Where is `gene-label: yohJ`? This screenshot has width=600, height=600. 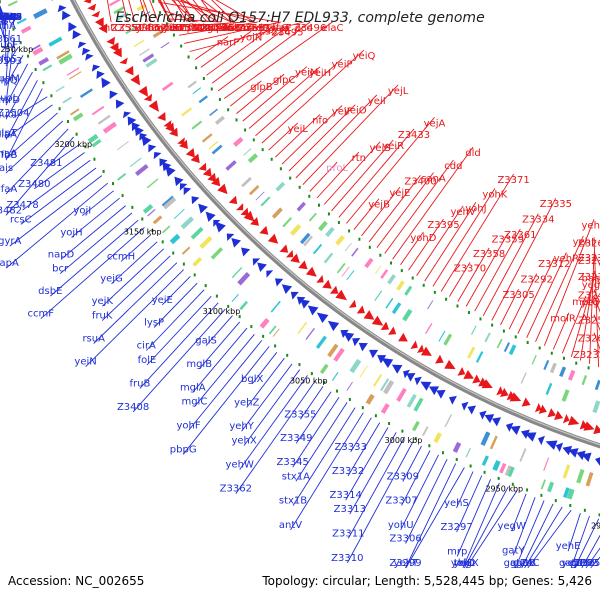
gene-label: yohJ is located at coordinates (475, 208).